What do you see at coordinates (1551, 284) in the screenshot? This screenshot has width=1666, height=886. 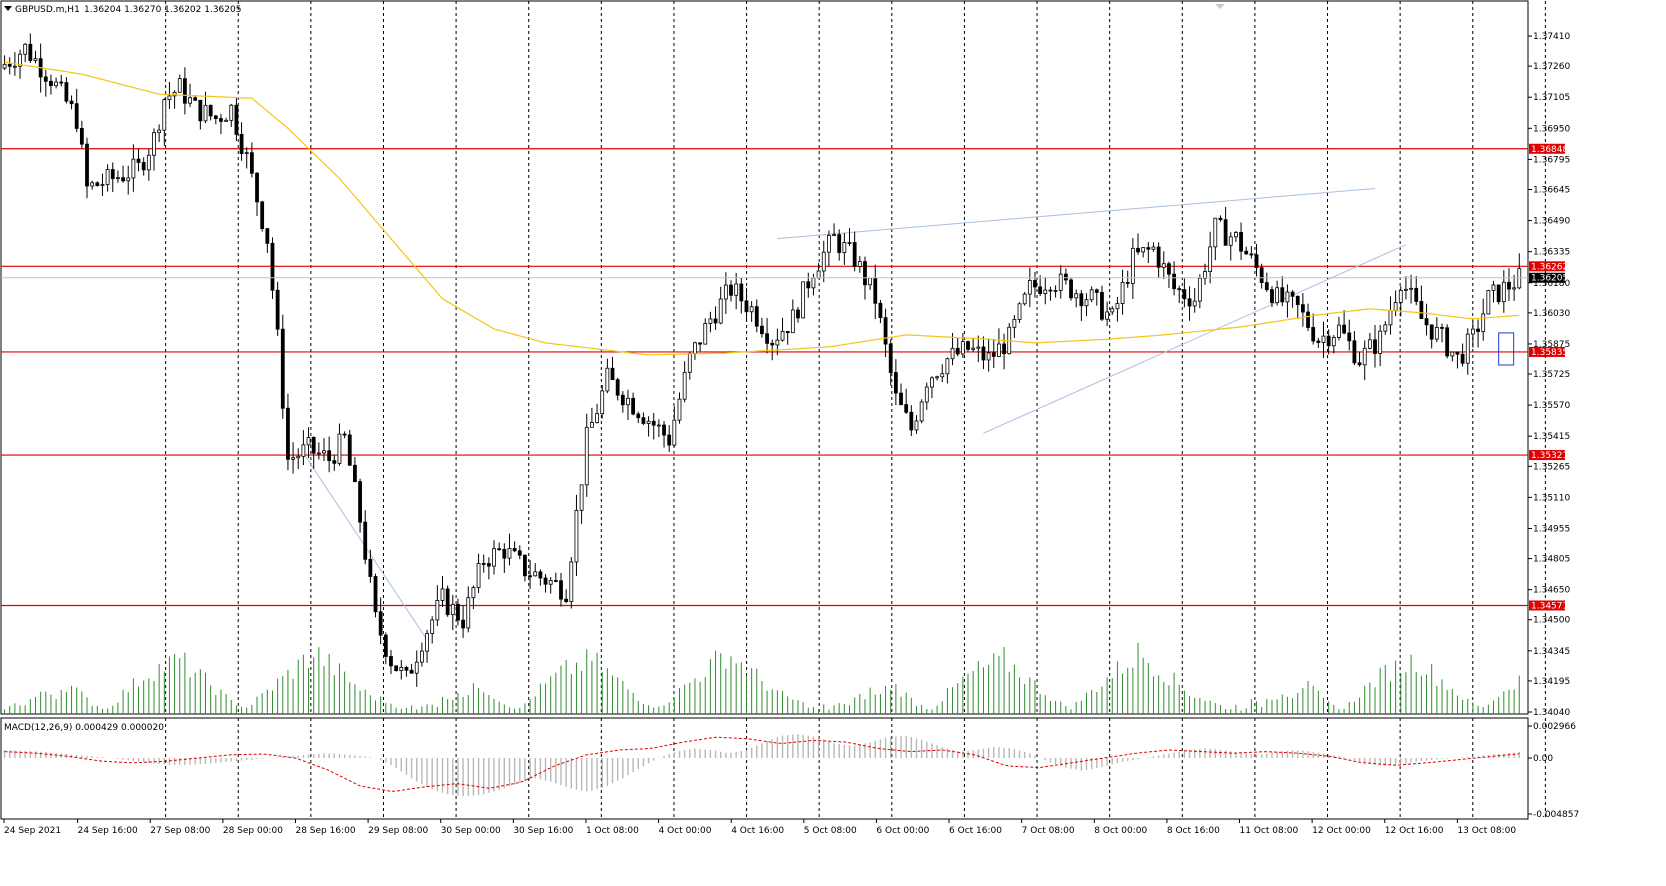 I see `y-tick-label: 1.36180` at bounding box center [1551, 284].